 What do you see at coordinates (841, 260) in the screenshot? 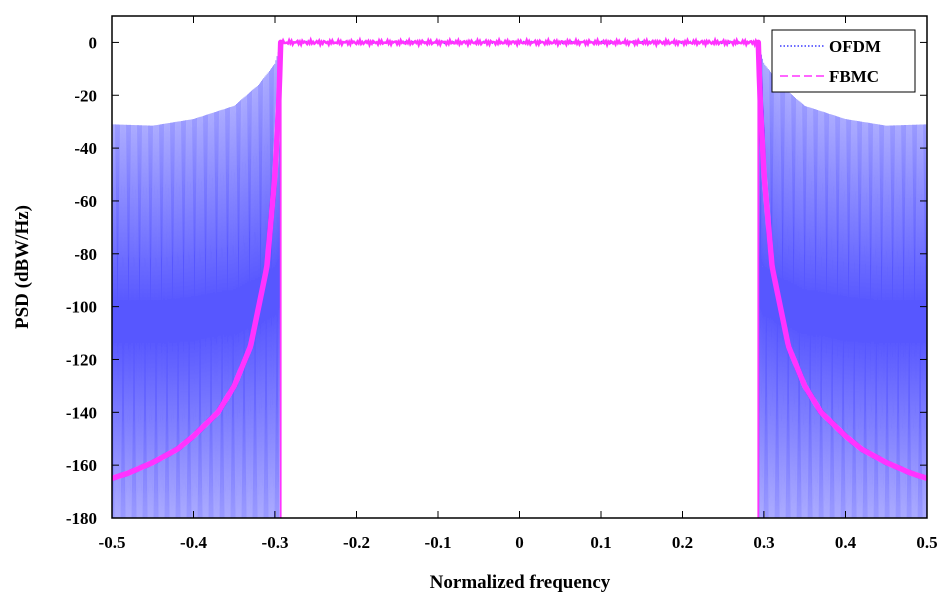
I see `fbmc-rolloff-right` at bounding box center [841, 260].